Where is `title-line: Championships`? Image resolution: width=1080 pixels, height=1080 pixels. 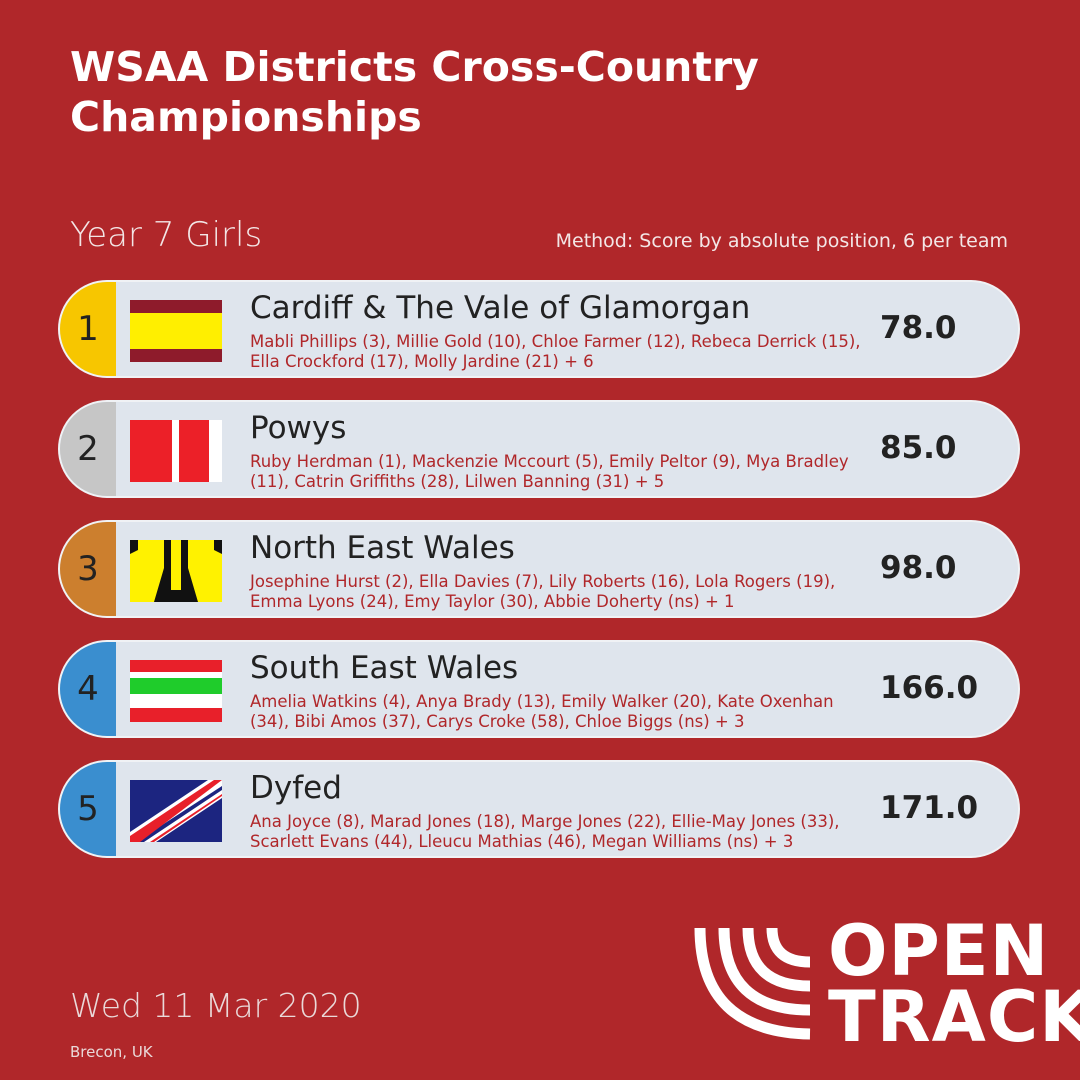
title-line: Championships is located at coordinates (246, 117).